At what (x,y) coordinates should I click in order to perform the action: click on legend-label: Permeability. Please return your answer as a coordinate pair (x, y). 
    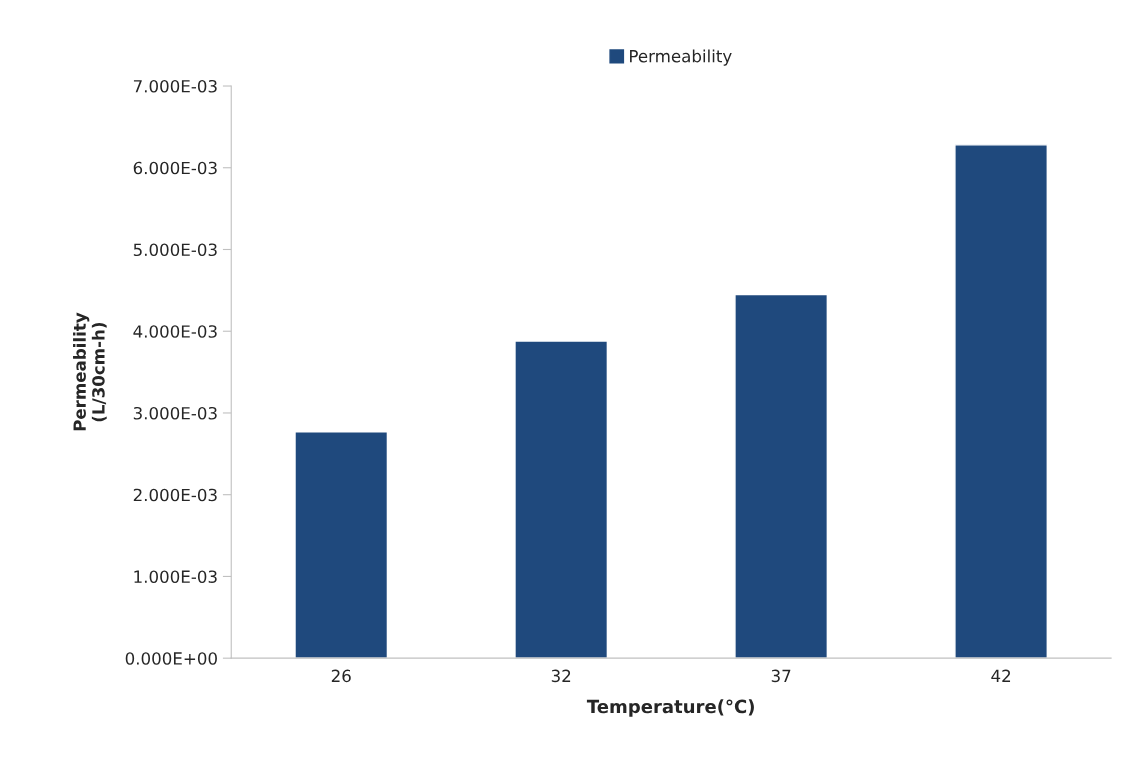
    Looking at the image, I should click on (681, 57).